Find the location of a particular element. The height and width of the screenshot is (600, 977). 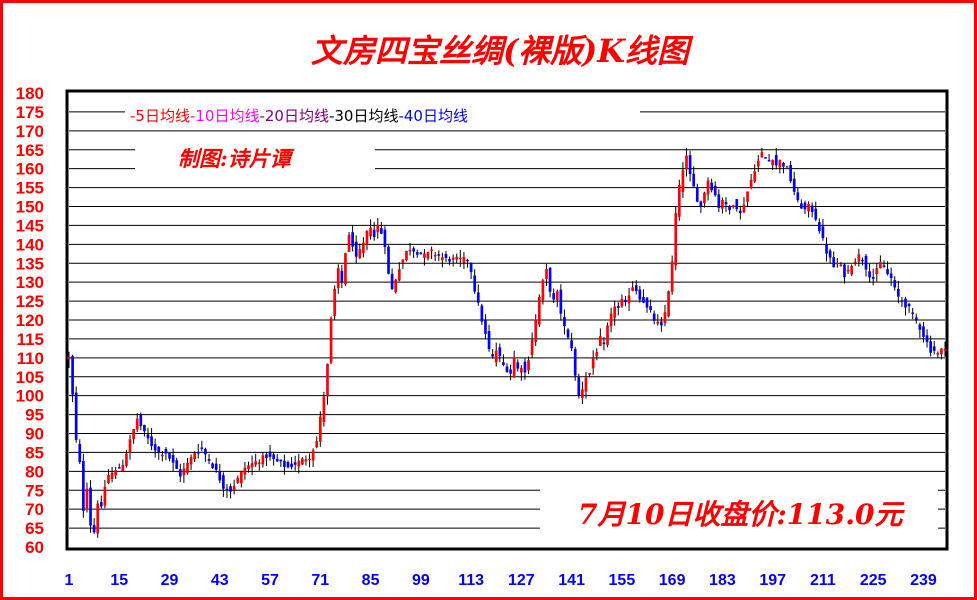

y-tick-label: 160 is located at coordinates (30, 169).